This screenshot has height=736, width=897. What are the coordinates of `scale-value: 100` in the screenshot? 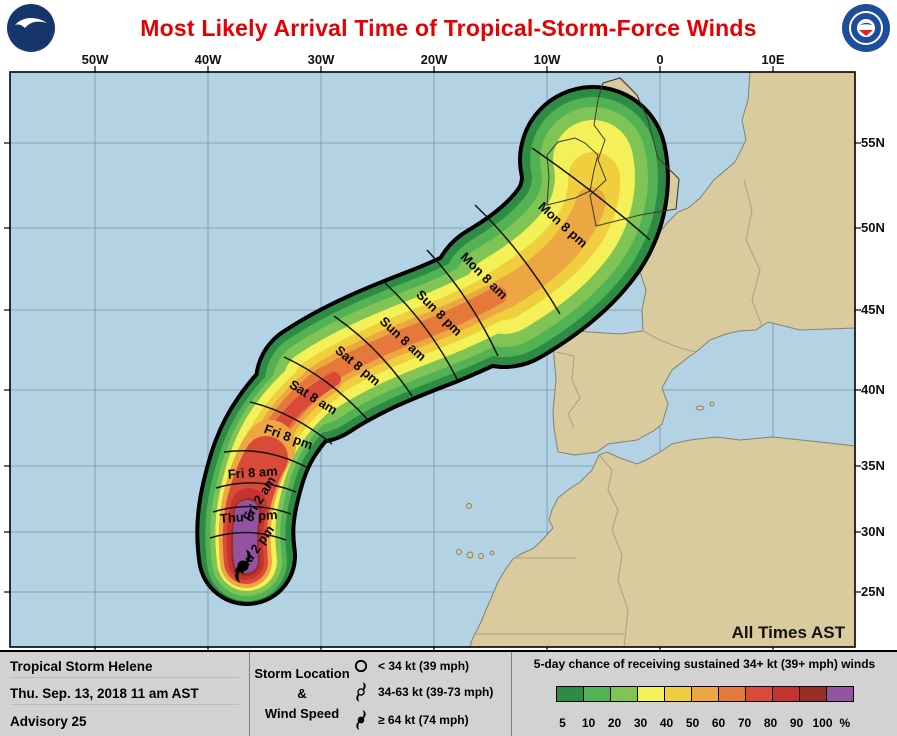 It's located at (822, 723).